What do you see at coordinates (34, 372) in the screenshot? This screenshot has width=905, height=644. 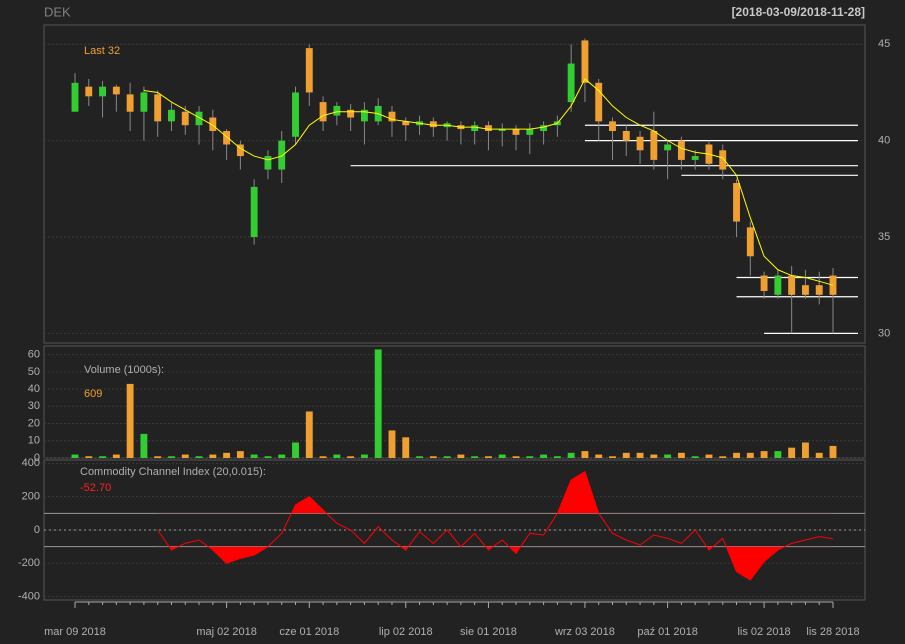 I see `y-tick-label: 50` at bounding box center [34, 372].